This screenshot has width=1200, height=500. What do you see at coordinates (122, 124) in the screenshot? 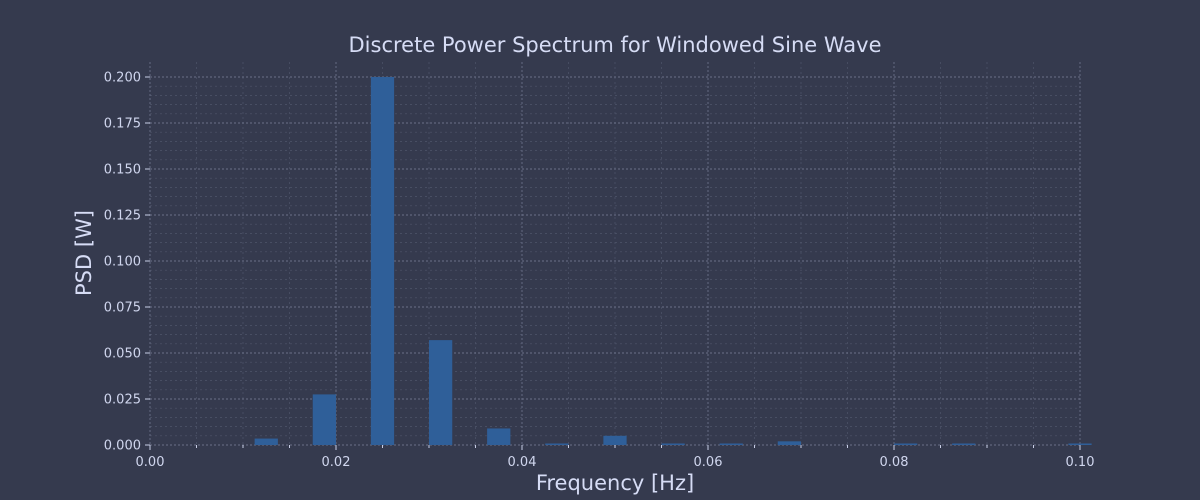
I see `y-tick-label: 0.175` at bounding box center [122, 124].